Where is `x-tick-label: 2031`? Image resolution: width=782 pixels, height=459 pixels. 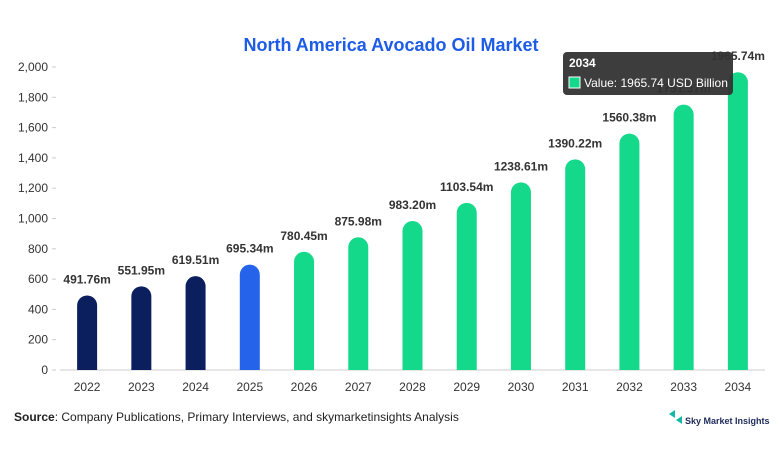
x-tick-label: 2031 is located at coordinates (575, 387).